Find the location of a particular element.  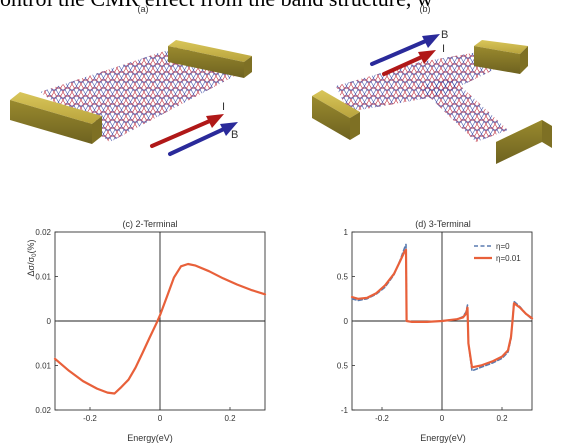

chart-d-x-tick-label: 0 is located at coordinates (442, 418).